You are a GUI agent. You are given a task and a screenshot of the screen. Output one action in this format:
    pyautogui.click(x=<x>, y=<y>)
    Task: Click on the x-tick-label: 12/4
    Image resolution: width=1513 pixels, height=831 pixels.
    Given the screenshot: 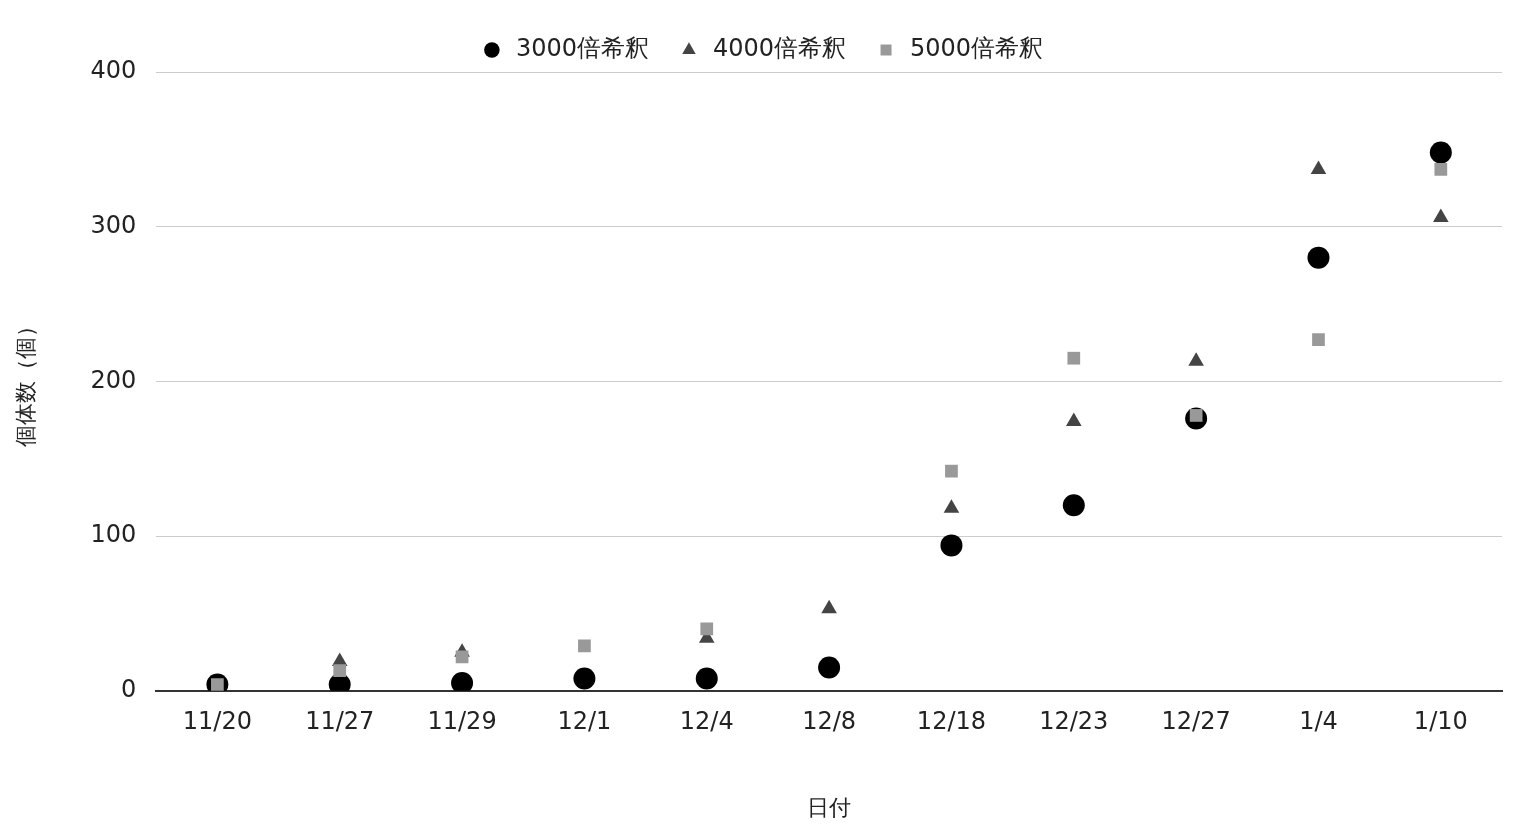 What is the action you would take?
    pyautogui.click(x=706, y=721)
    